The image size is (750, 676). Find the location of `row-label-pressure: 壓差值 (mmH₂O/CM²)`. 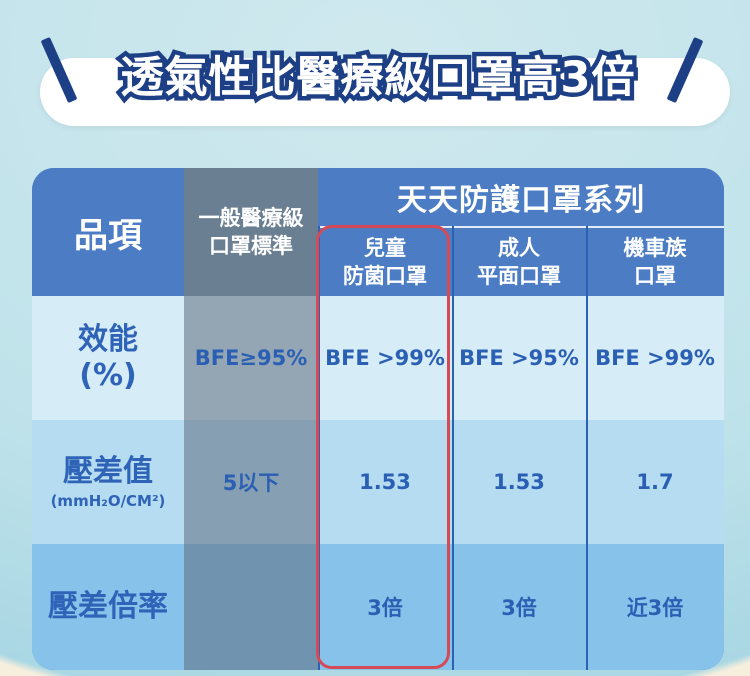

row-label-pressure: 壓差值 (mmH₂O/CM²) is located at coordinates (108, 482).